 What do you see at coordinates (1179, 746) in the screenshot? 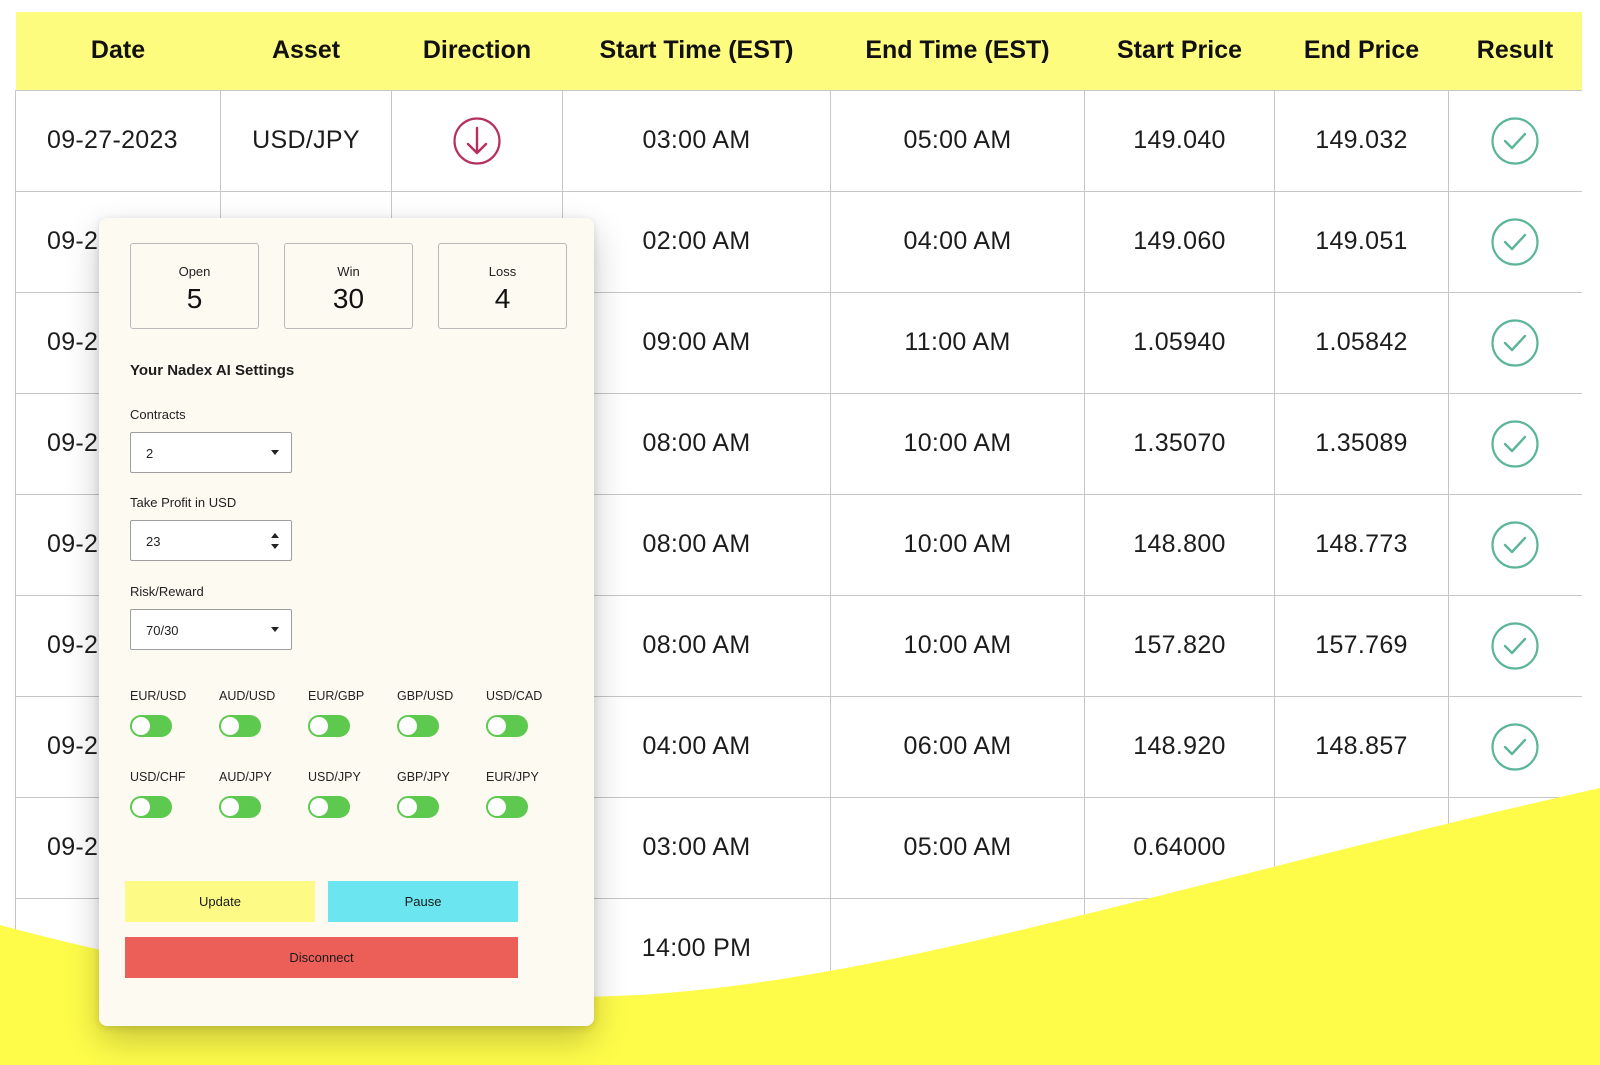
I see `start-price-cell: 148.920` at bounding box center [1179, 746].